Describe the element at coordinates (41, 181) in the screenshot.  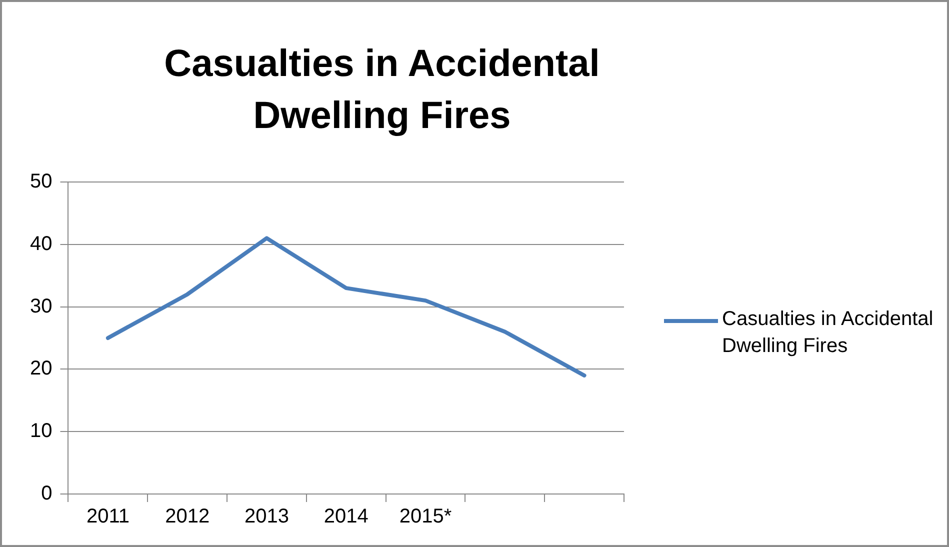
I see `y-tick-label: 50` at that location.